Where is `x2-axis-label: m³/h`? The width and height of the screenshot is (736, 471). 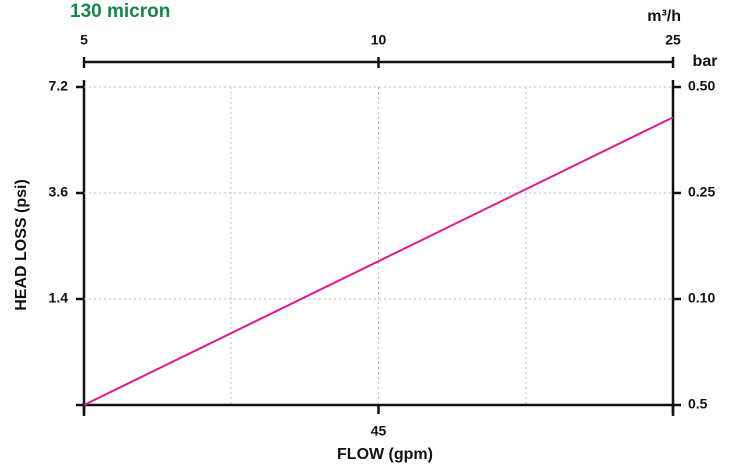 x2-axis-label: m³/h is located at coordinates (664, 16).